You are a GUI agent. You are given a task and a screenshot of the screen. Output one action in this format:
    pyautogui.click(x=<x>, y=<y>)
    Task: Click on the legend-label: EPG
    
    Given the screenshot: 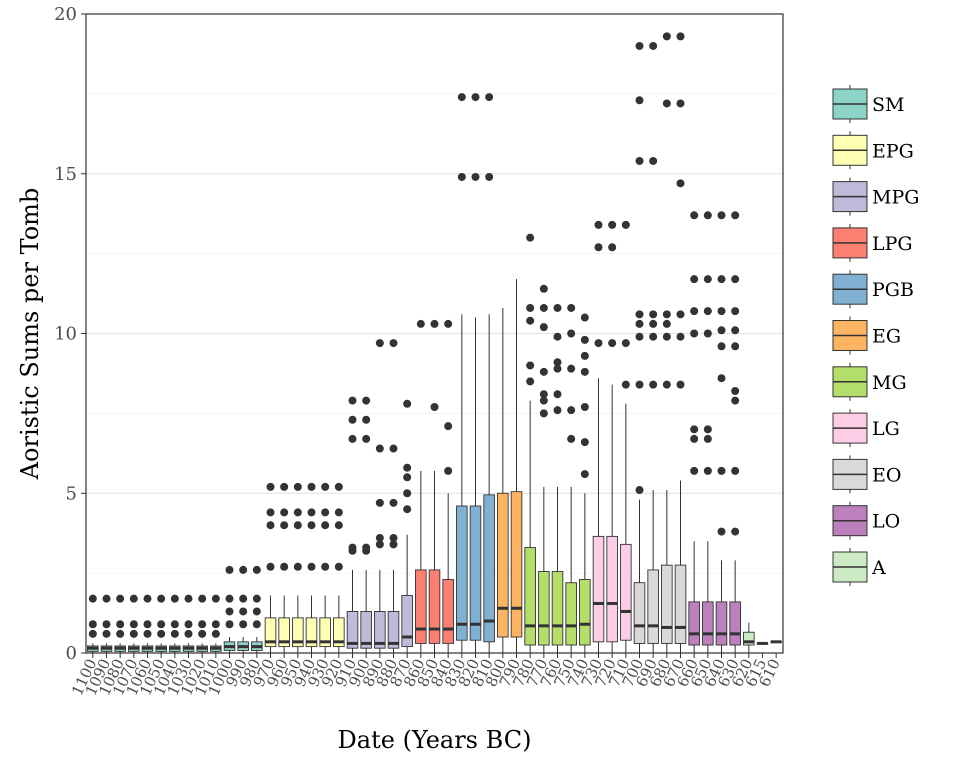 What is the action you would take?
    pyautogui.click(x=893, y=151)
    